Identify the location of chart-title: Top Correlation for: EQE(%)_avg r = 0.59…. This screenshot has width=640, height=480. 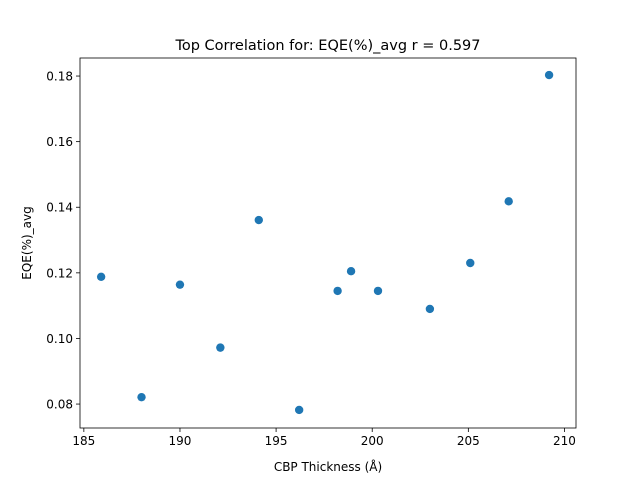
(327, 46).